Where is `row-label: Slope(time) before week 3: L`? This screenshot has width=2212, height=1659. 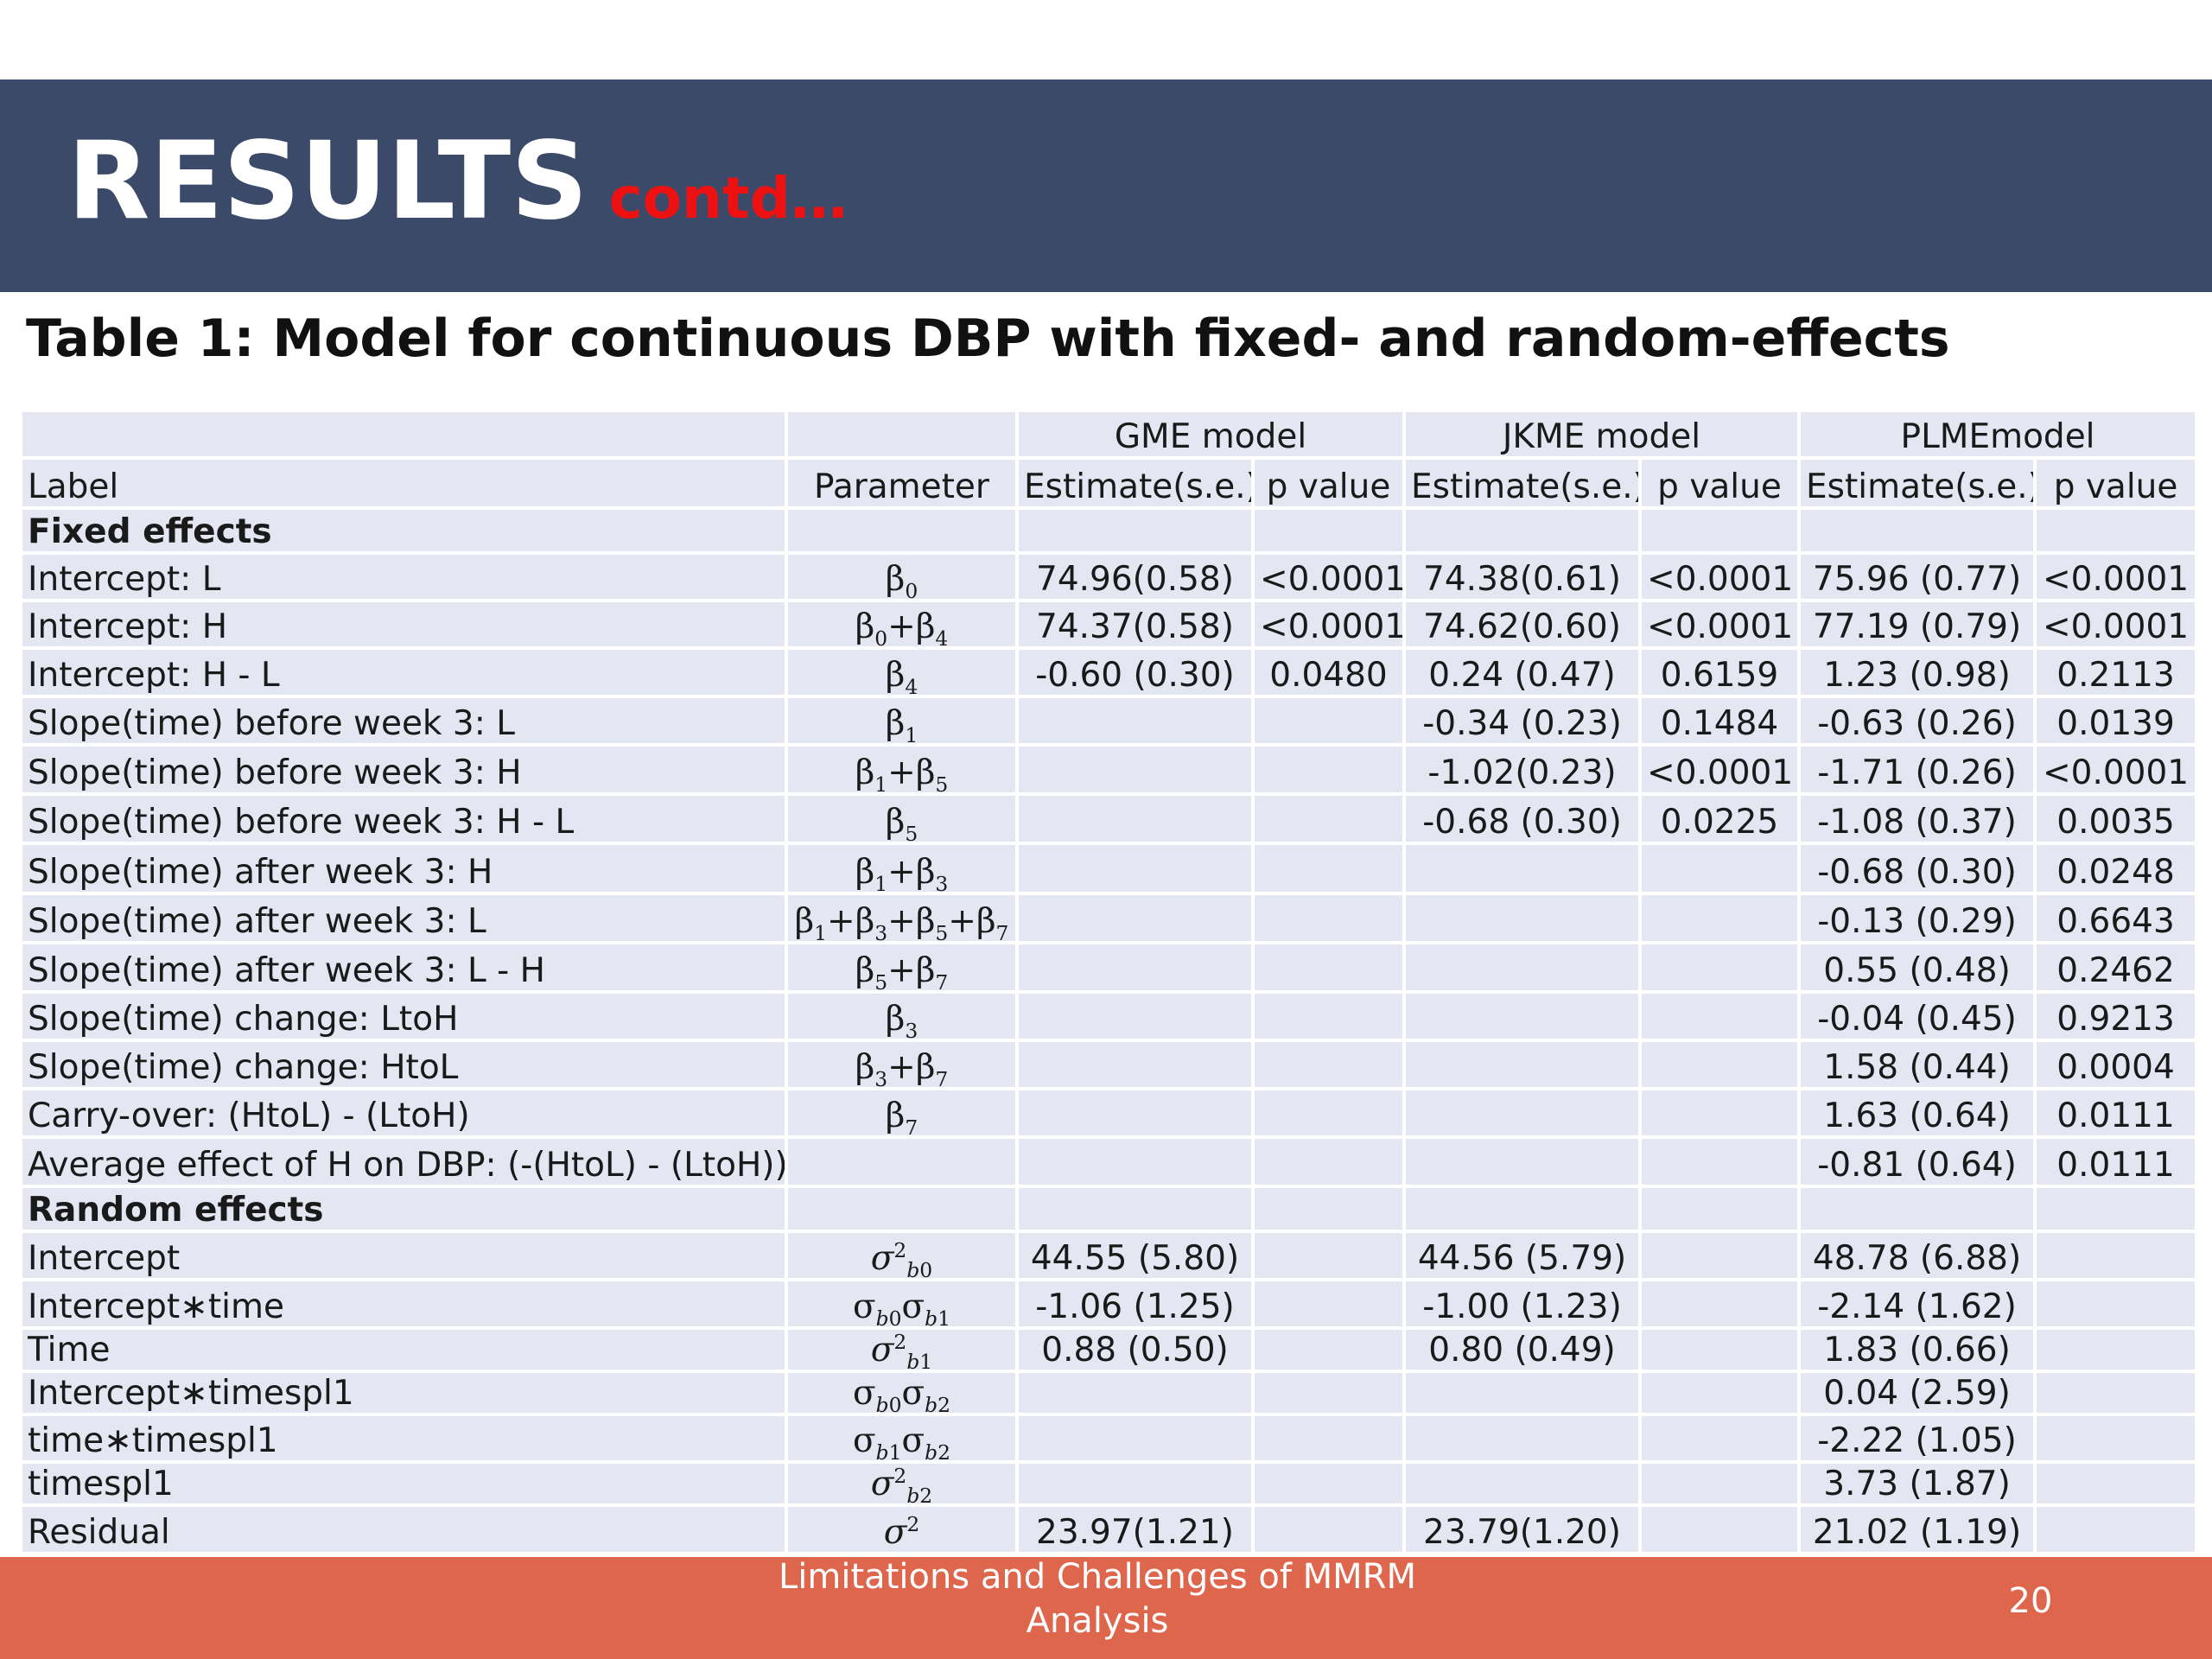 row-label: Slope(time) before week 3: L is located at coordinates (403, 721).